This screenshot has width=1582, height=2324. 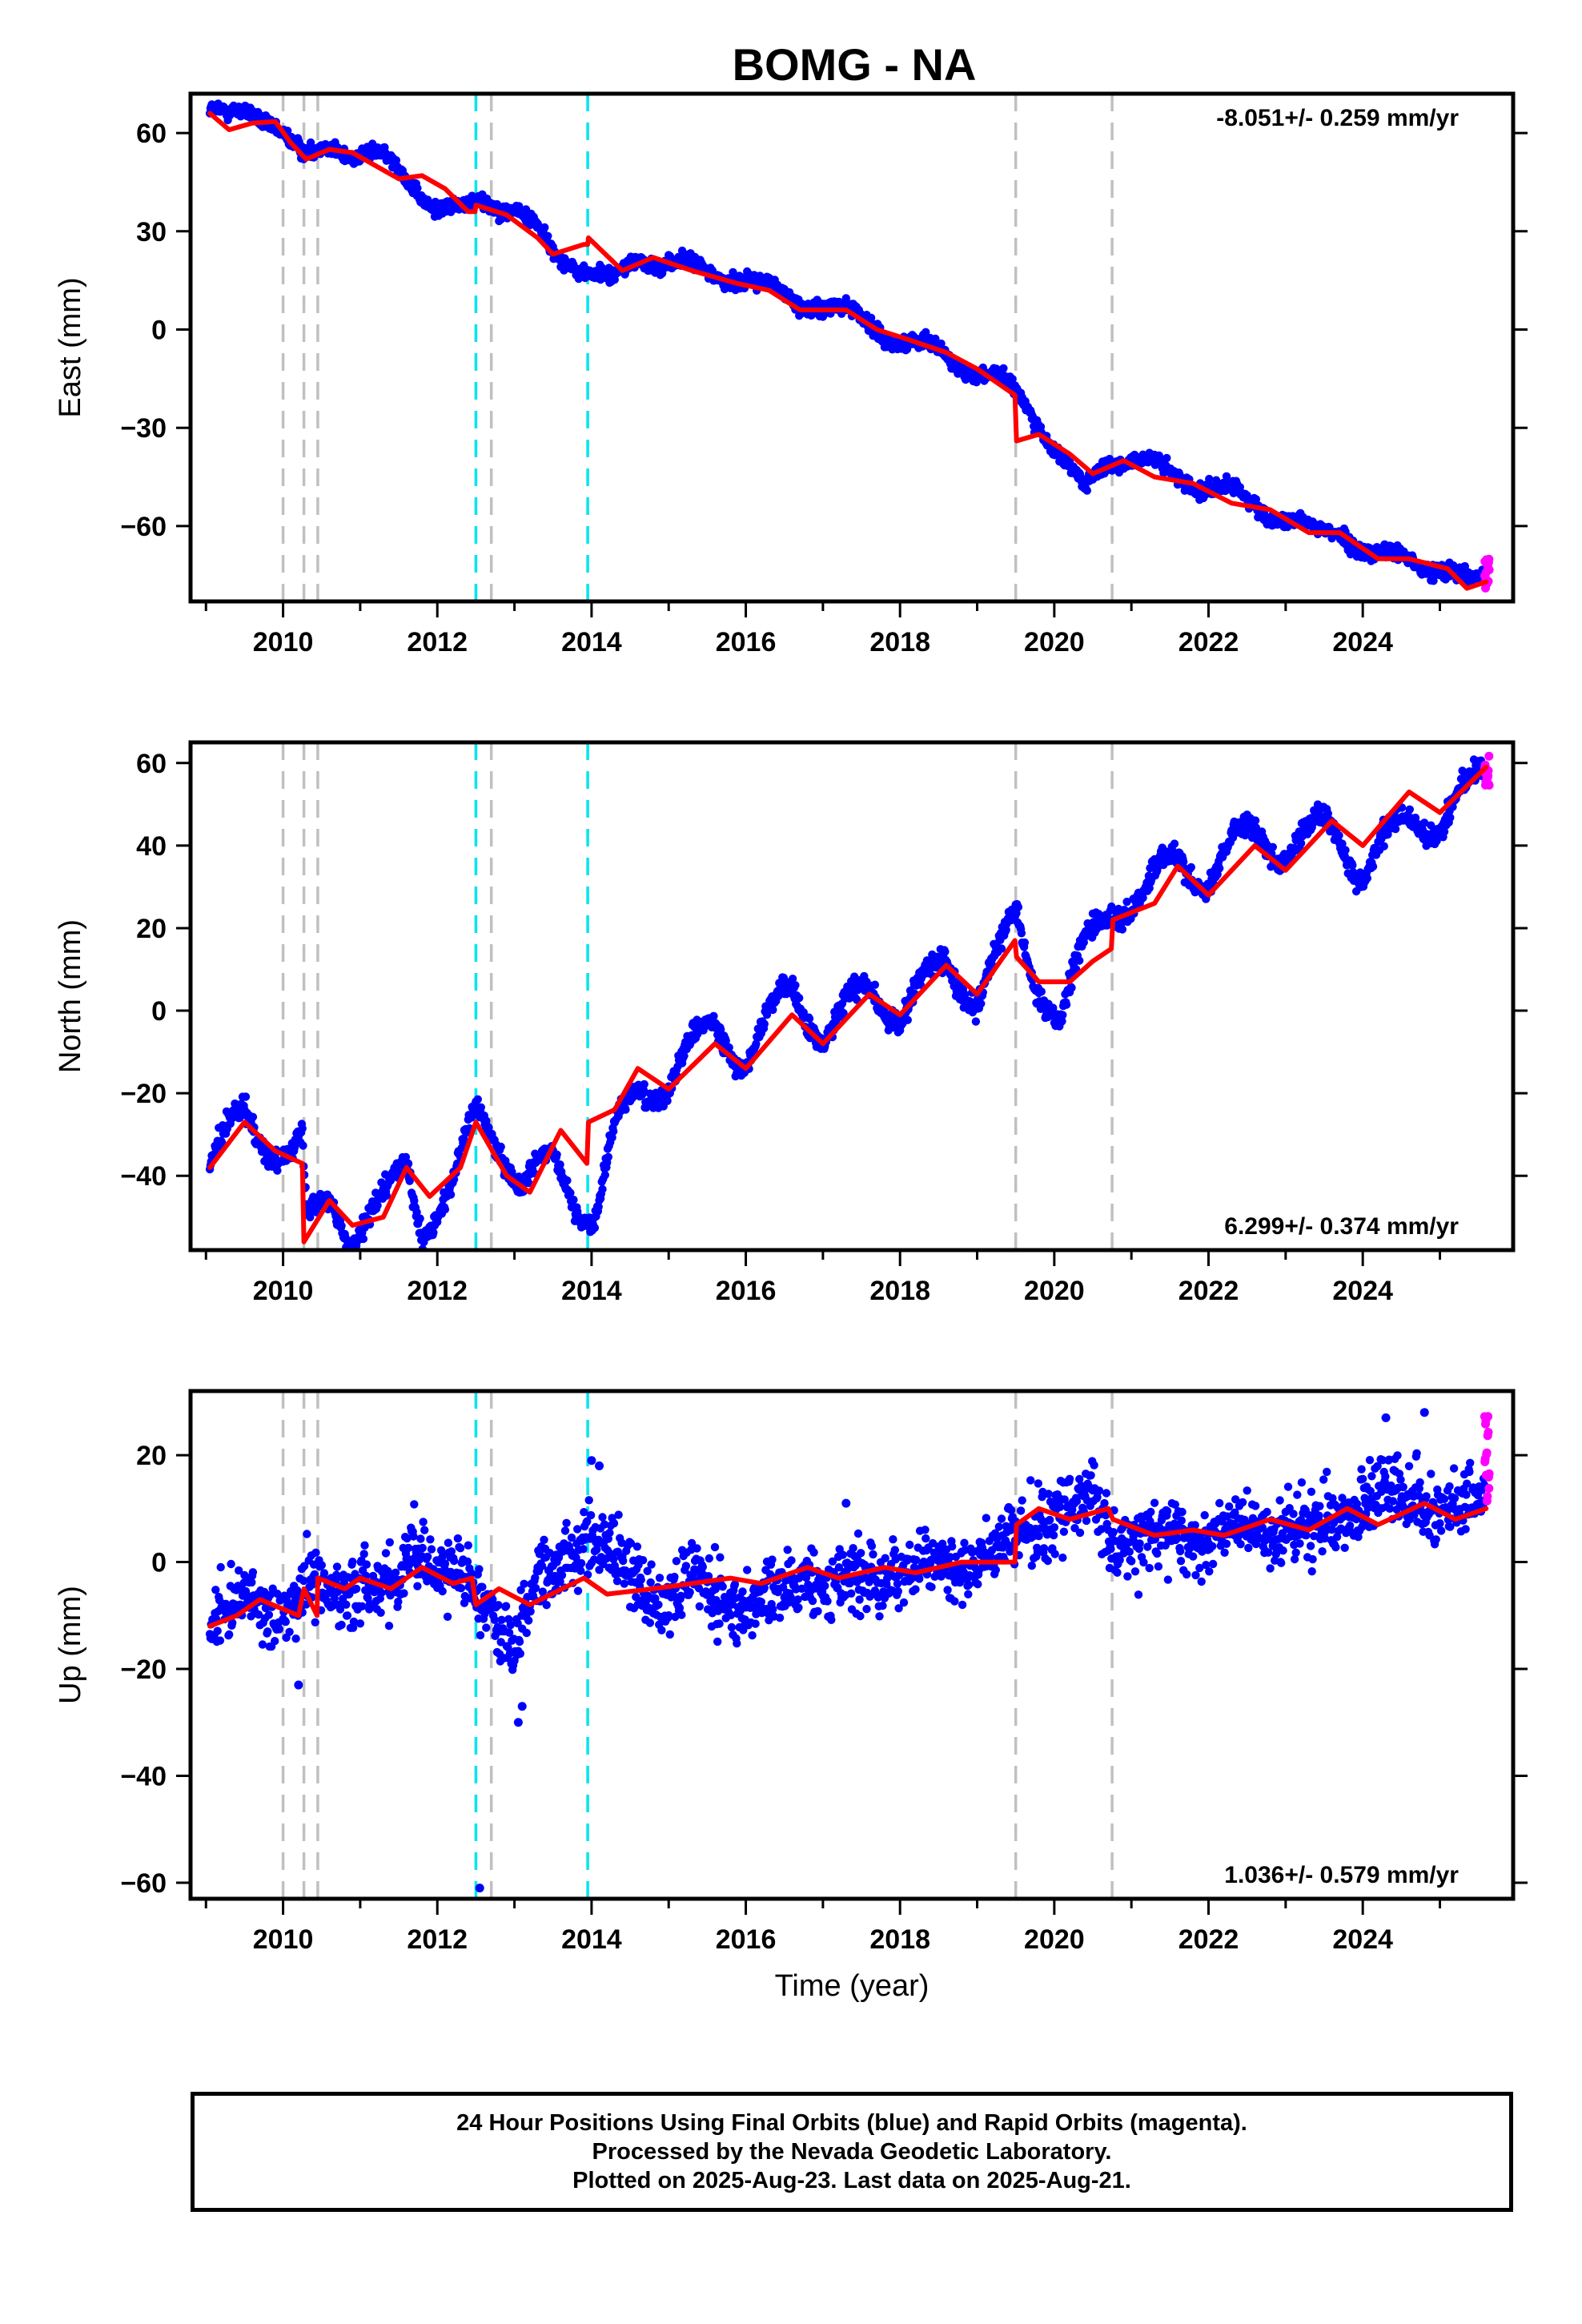 What do you see at coordinates (855, 64) in the screenshot?
I see `chart-title: BOMG - NA` at bounding box center [855, 64].